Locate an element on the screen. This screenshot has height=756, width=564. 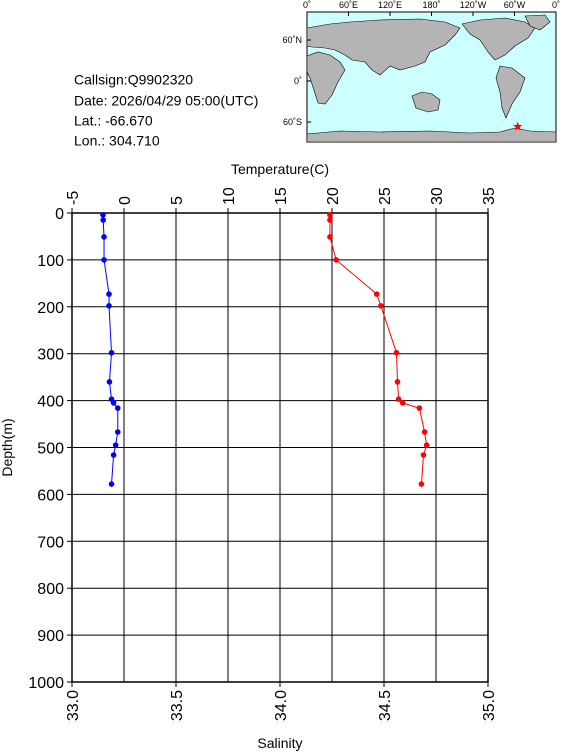
x2-axis-label: Salinity is located at coordinates (279, 743).